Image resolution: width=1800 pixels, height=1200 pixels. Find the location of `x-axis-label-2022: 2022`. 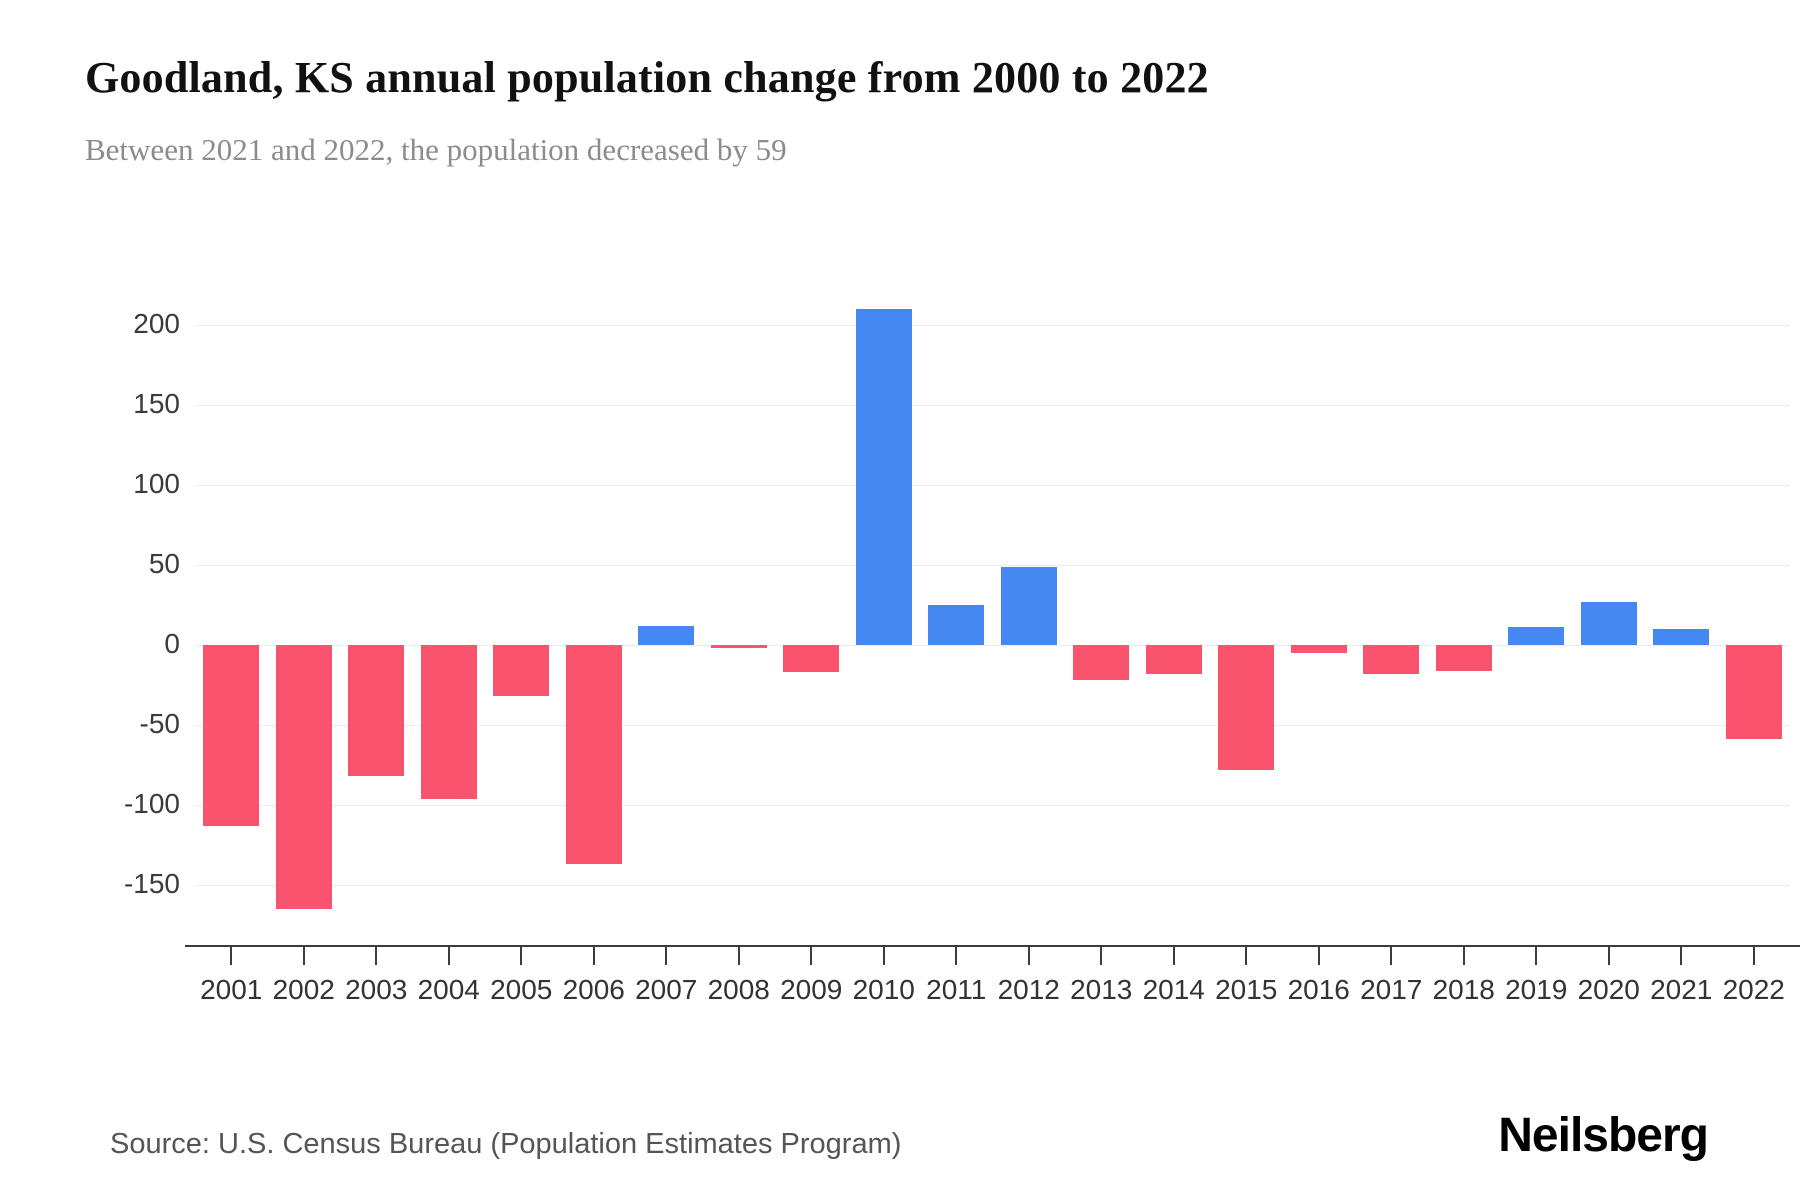

x-axis-label-2022: 2022 is located at coordinates (1753, 989).